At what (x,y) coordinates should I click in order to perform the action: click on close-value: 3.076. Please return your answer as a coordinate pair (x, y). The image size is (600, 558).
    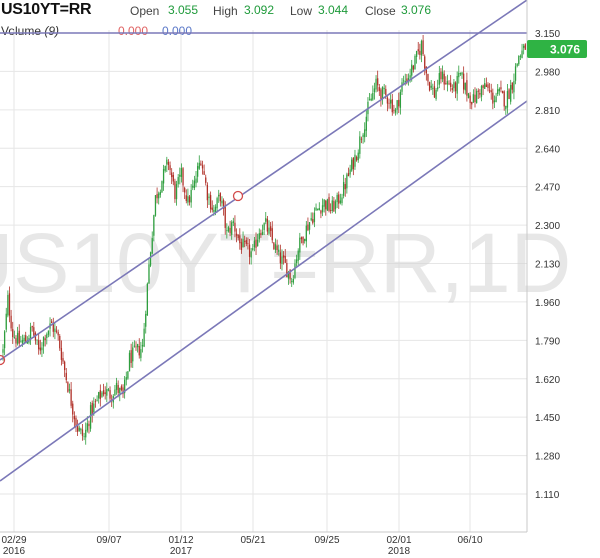
    Looking at the image, I should click on (416, 10).